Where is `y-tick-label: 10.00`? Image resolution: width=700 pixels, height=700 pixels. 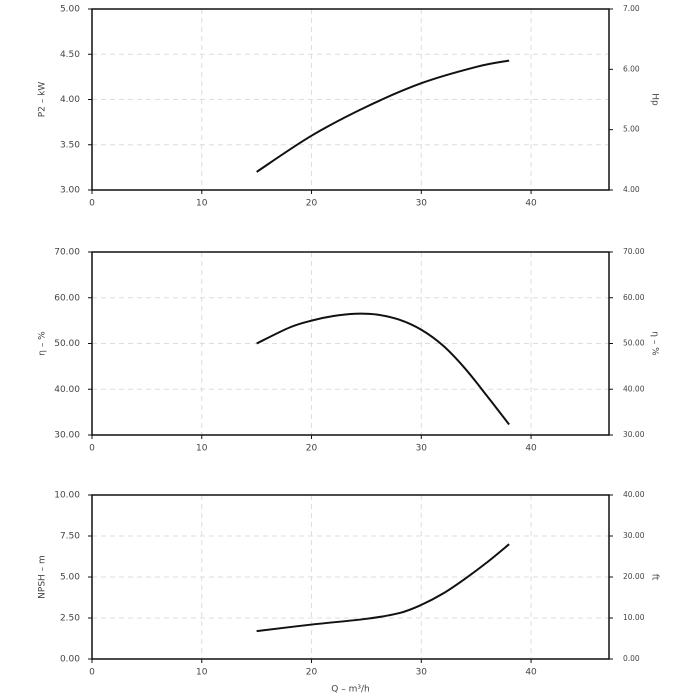
y-tick-label: 10.00 is located at coordinates (67, 496).